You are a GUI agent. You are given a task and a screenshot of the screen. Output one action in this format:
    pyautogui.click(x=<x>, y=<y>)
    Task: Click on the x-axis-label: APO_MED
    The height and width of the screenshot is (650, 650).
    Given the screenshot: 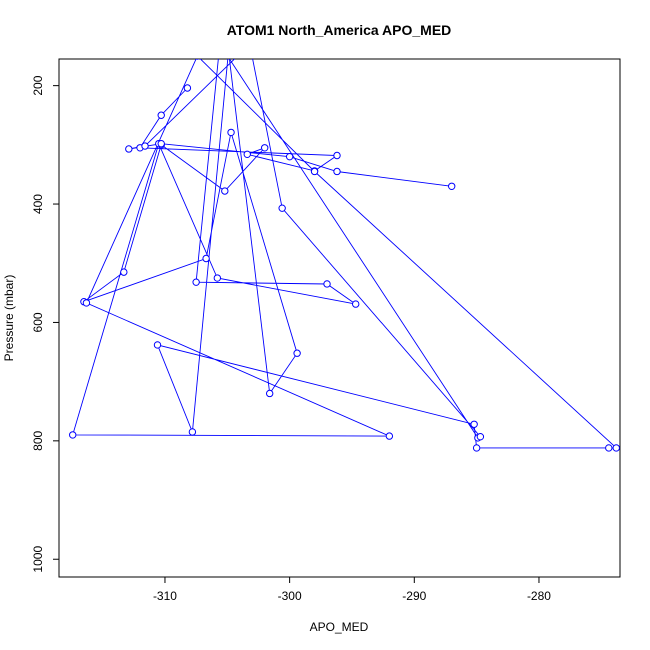 What is the action you would take?
    pyautogui.click(x=339, y=627)
    